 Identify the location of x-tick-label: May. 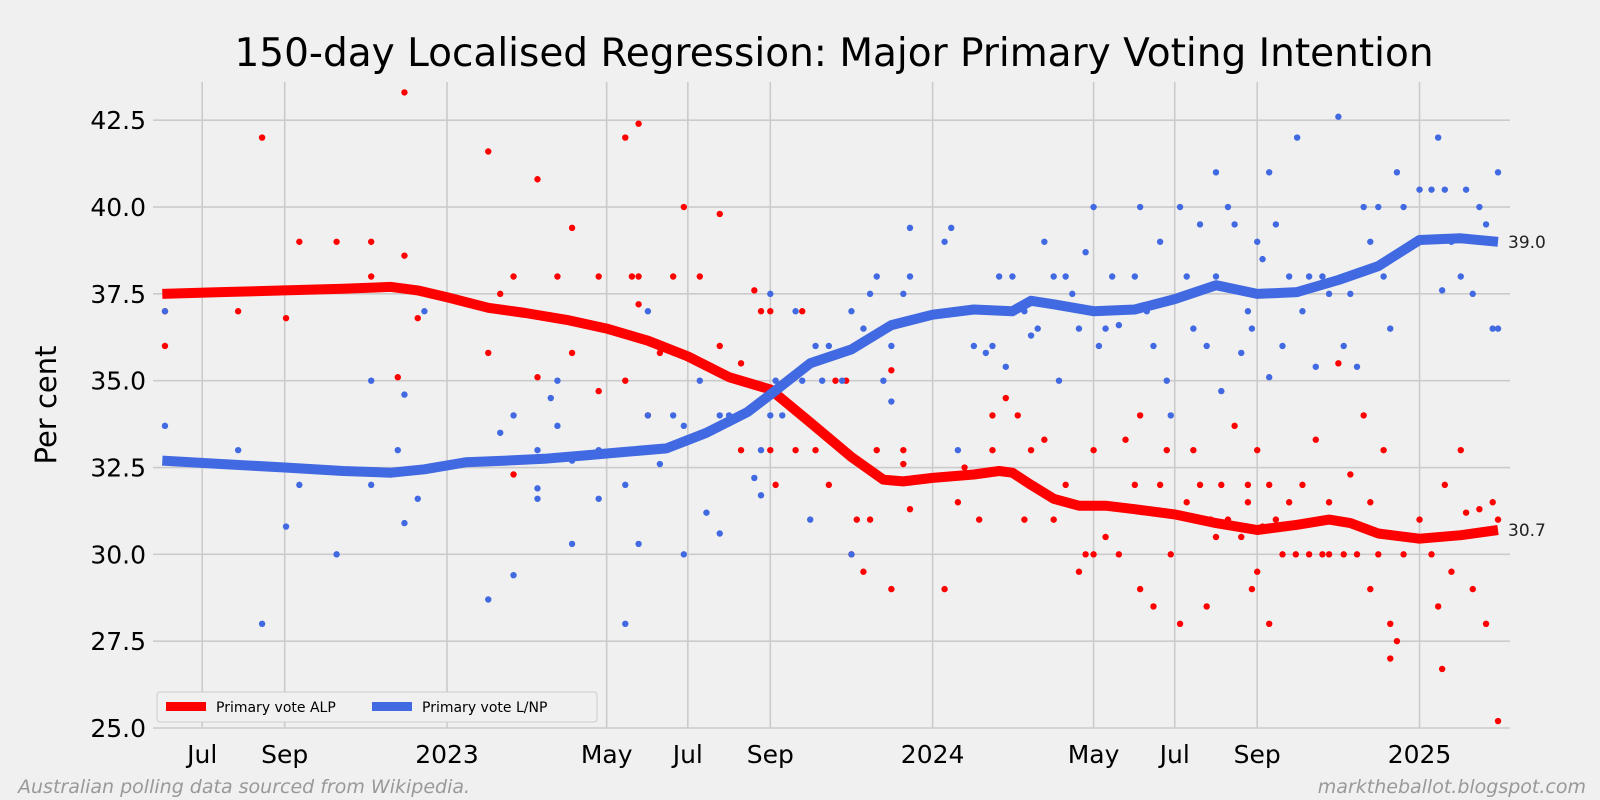
(607, 754).